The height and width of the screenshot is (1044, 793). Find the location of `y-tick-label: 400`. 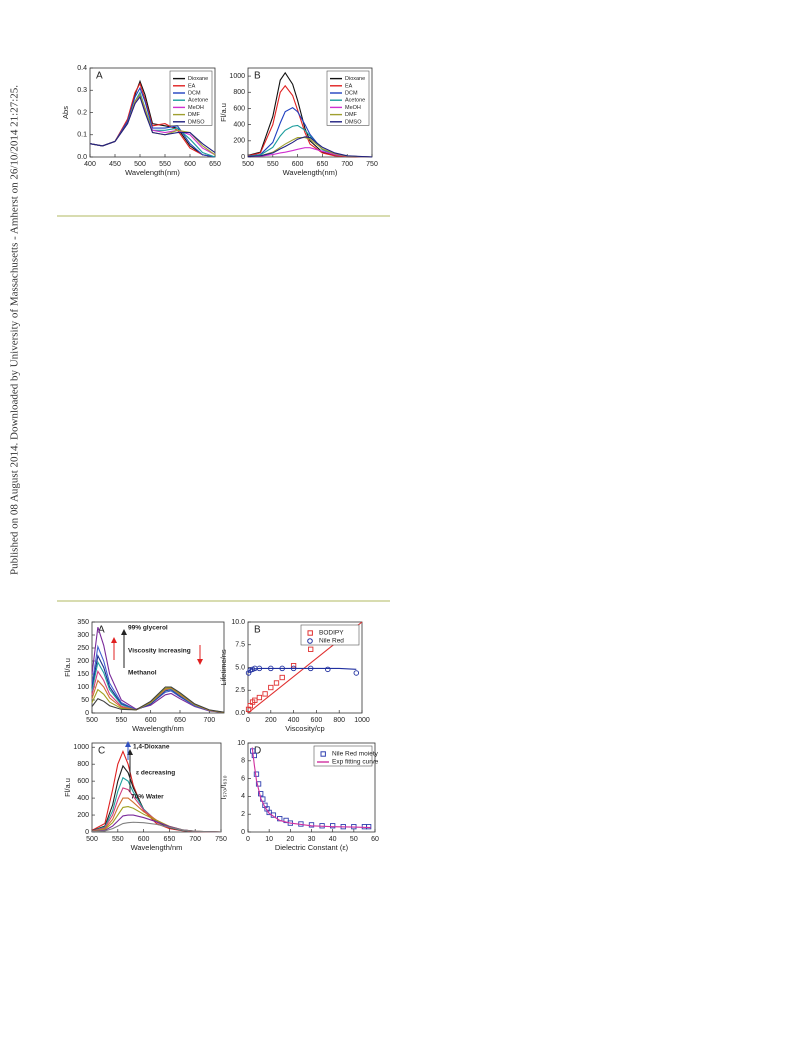

y-tick-label: 400 is located at coordinates (83, 798).